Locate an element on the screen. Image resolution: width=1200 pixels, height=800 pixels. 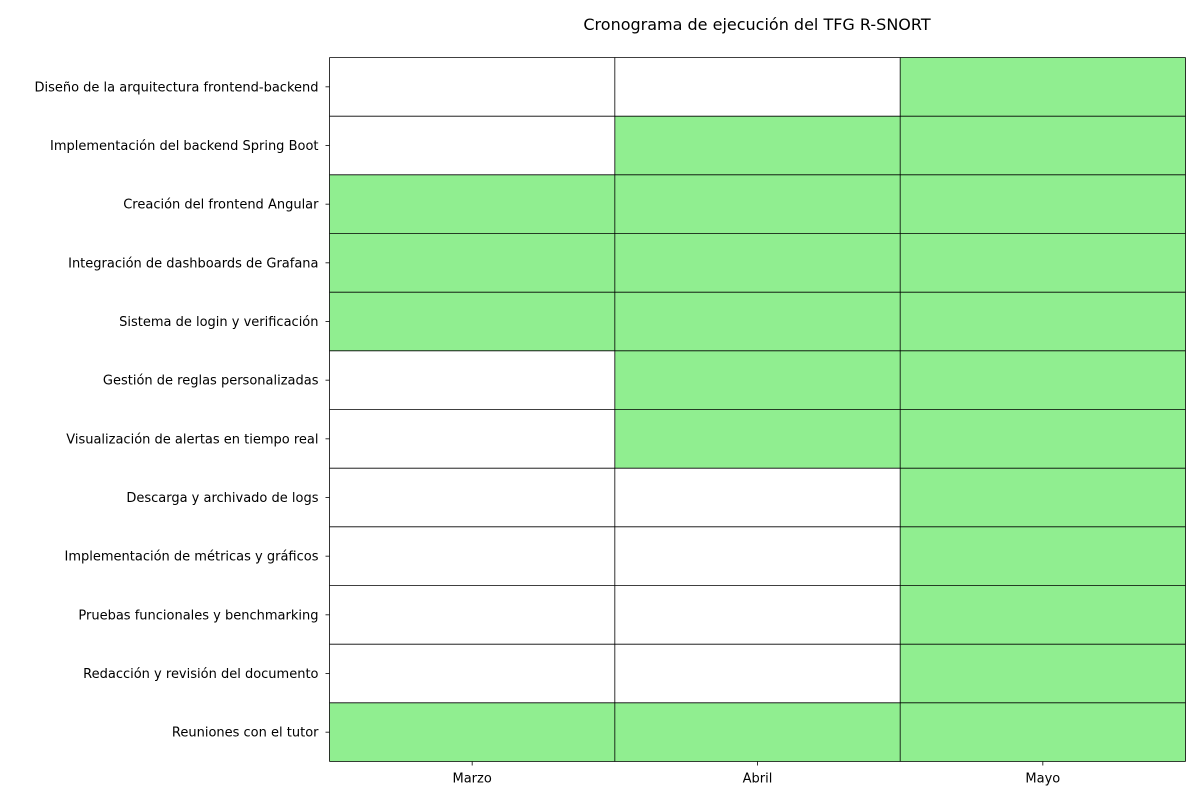
schedule-cell-r0-c2 is located at coordinates (1043, 87).